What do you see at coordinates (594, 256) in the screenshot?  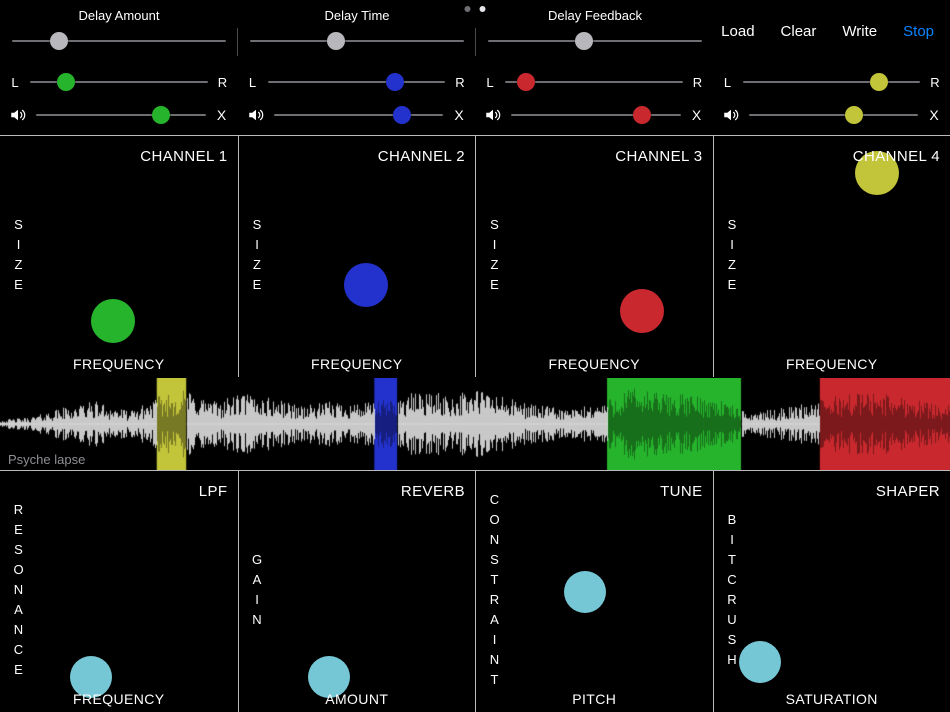 I see `channel-3-xy-pad: CHANNEL 3 SIZE FREQUENCY` at bounding box center [594, 256].